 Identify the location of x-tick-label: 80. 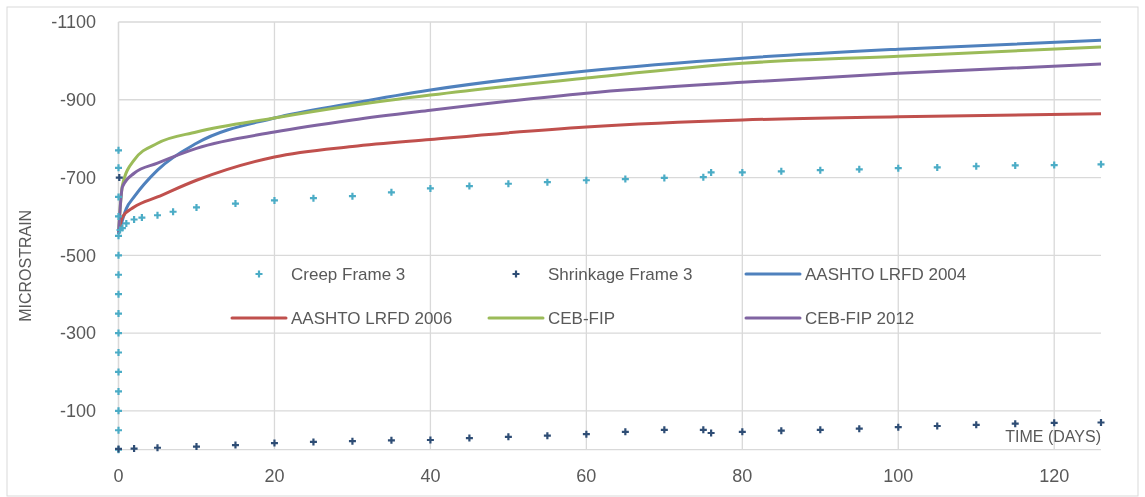
(742, 476).